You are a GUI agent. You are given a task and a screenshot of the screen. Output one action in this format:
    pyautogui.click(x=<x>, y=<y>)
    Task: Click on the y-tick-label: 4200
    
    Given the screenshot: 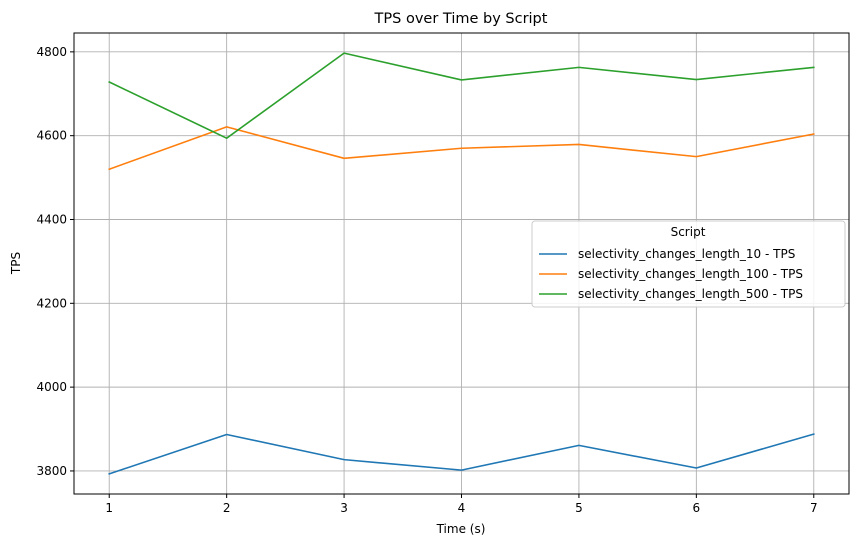 What is the action you would take?
    pyautogui.click(x=51, y=303)
    